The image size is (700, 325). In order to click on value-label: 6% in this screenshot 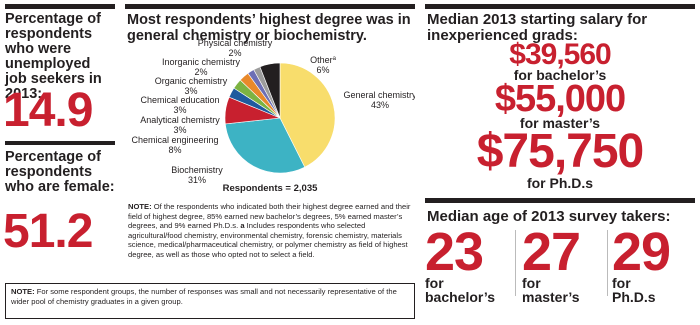, I will do `click(322, 70)`.